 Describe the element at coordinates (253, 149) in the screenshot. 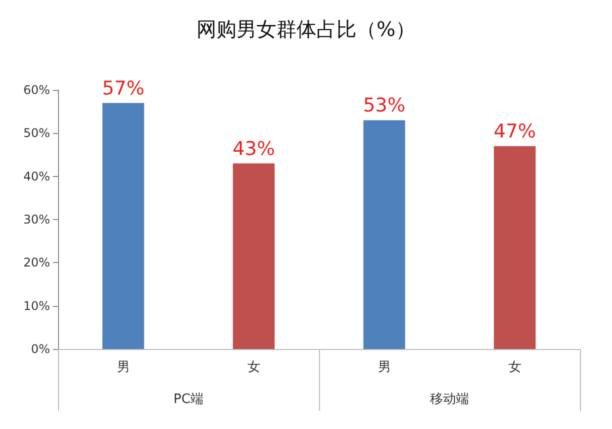

I see `data-label: 43%` at that location.